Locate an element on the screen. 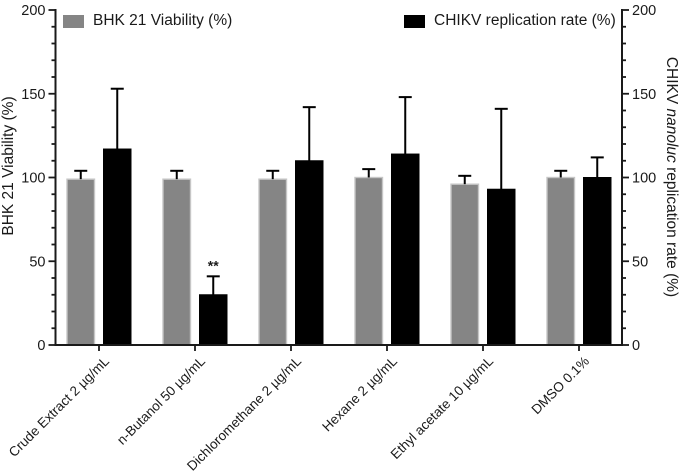 The image size is (685, 476). legend-label-viability: BHK 21 Viability (%) is located at coordinates (163, 20).